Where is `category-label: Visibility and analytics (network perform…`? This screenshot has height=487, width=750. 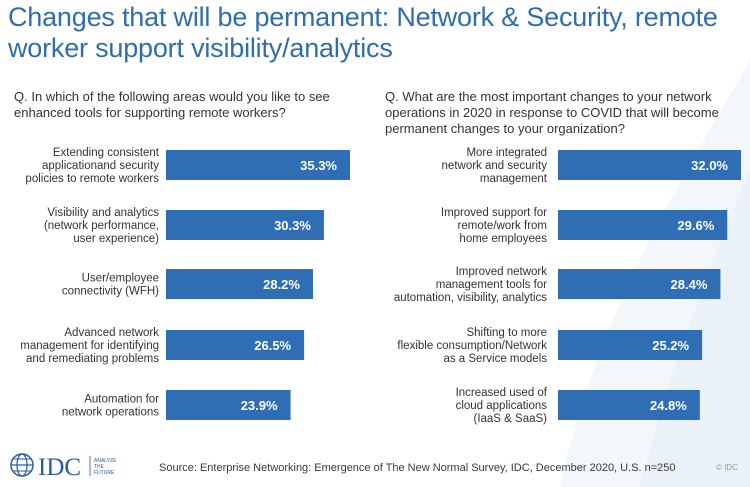
category-label: Visibility and analytics (network perform… is located at coordinates (101, 226).